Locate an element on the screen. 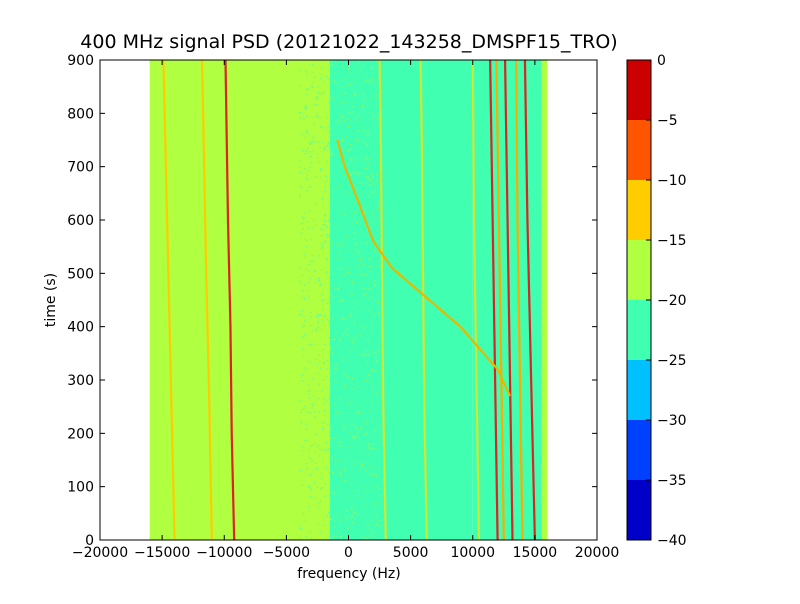 The width and height of the screenshot is (800, 604). colorbar-tick-label: −35 is located at coordinates (672, 481).